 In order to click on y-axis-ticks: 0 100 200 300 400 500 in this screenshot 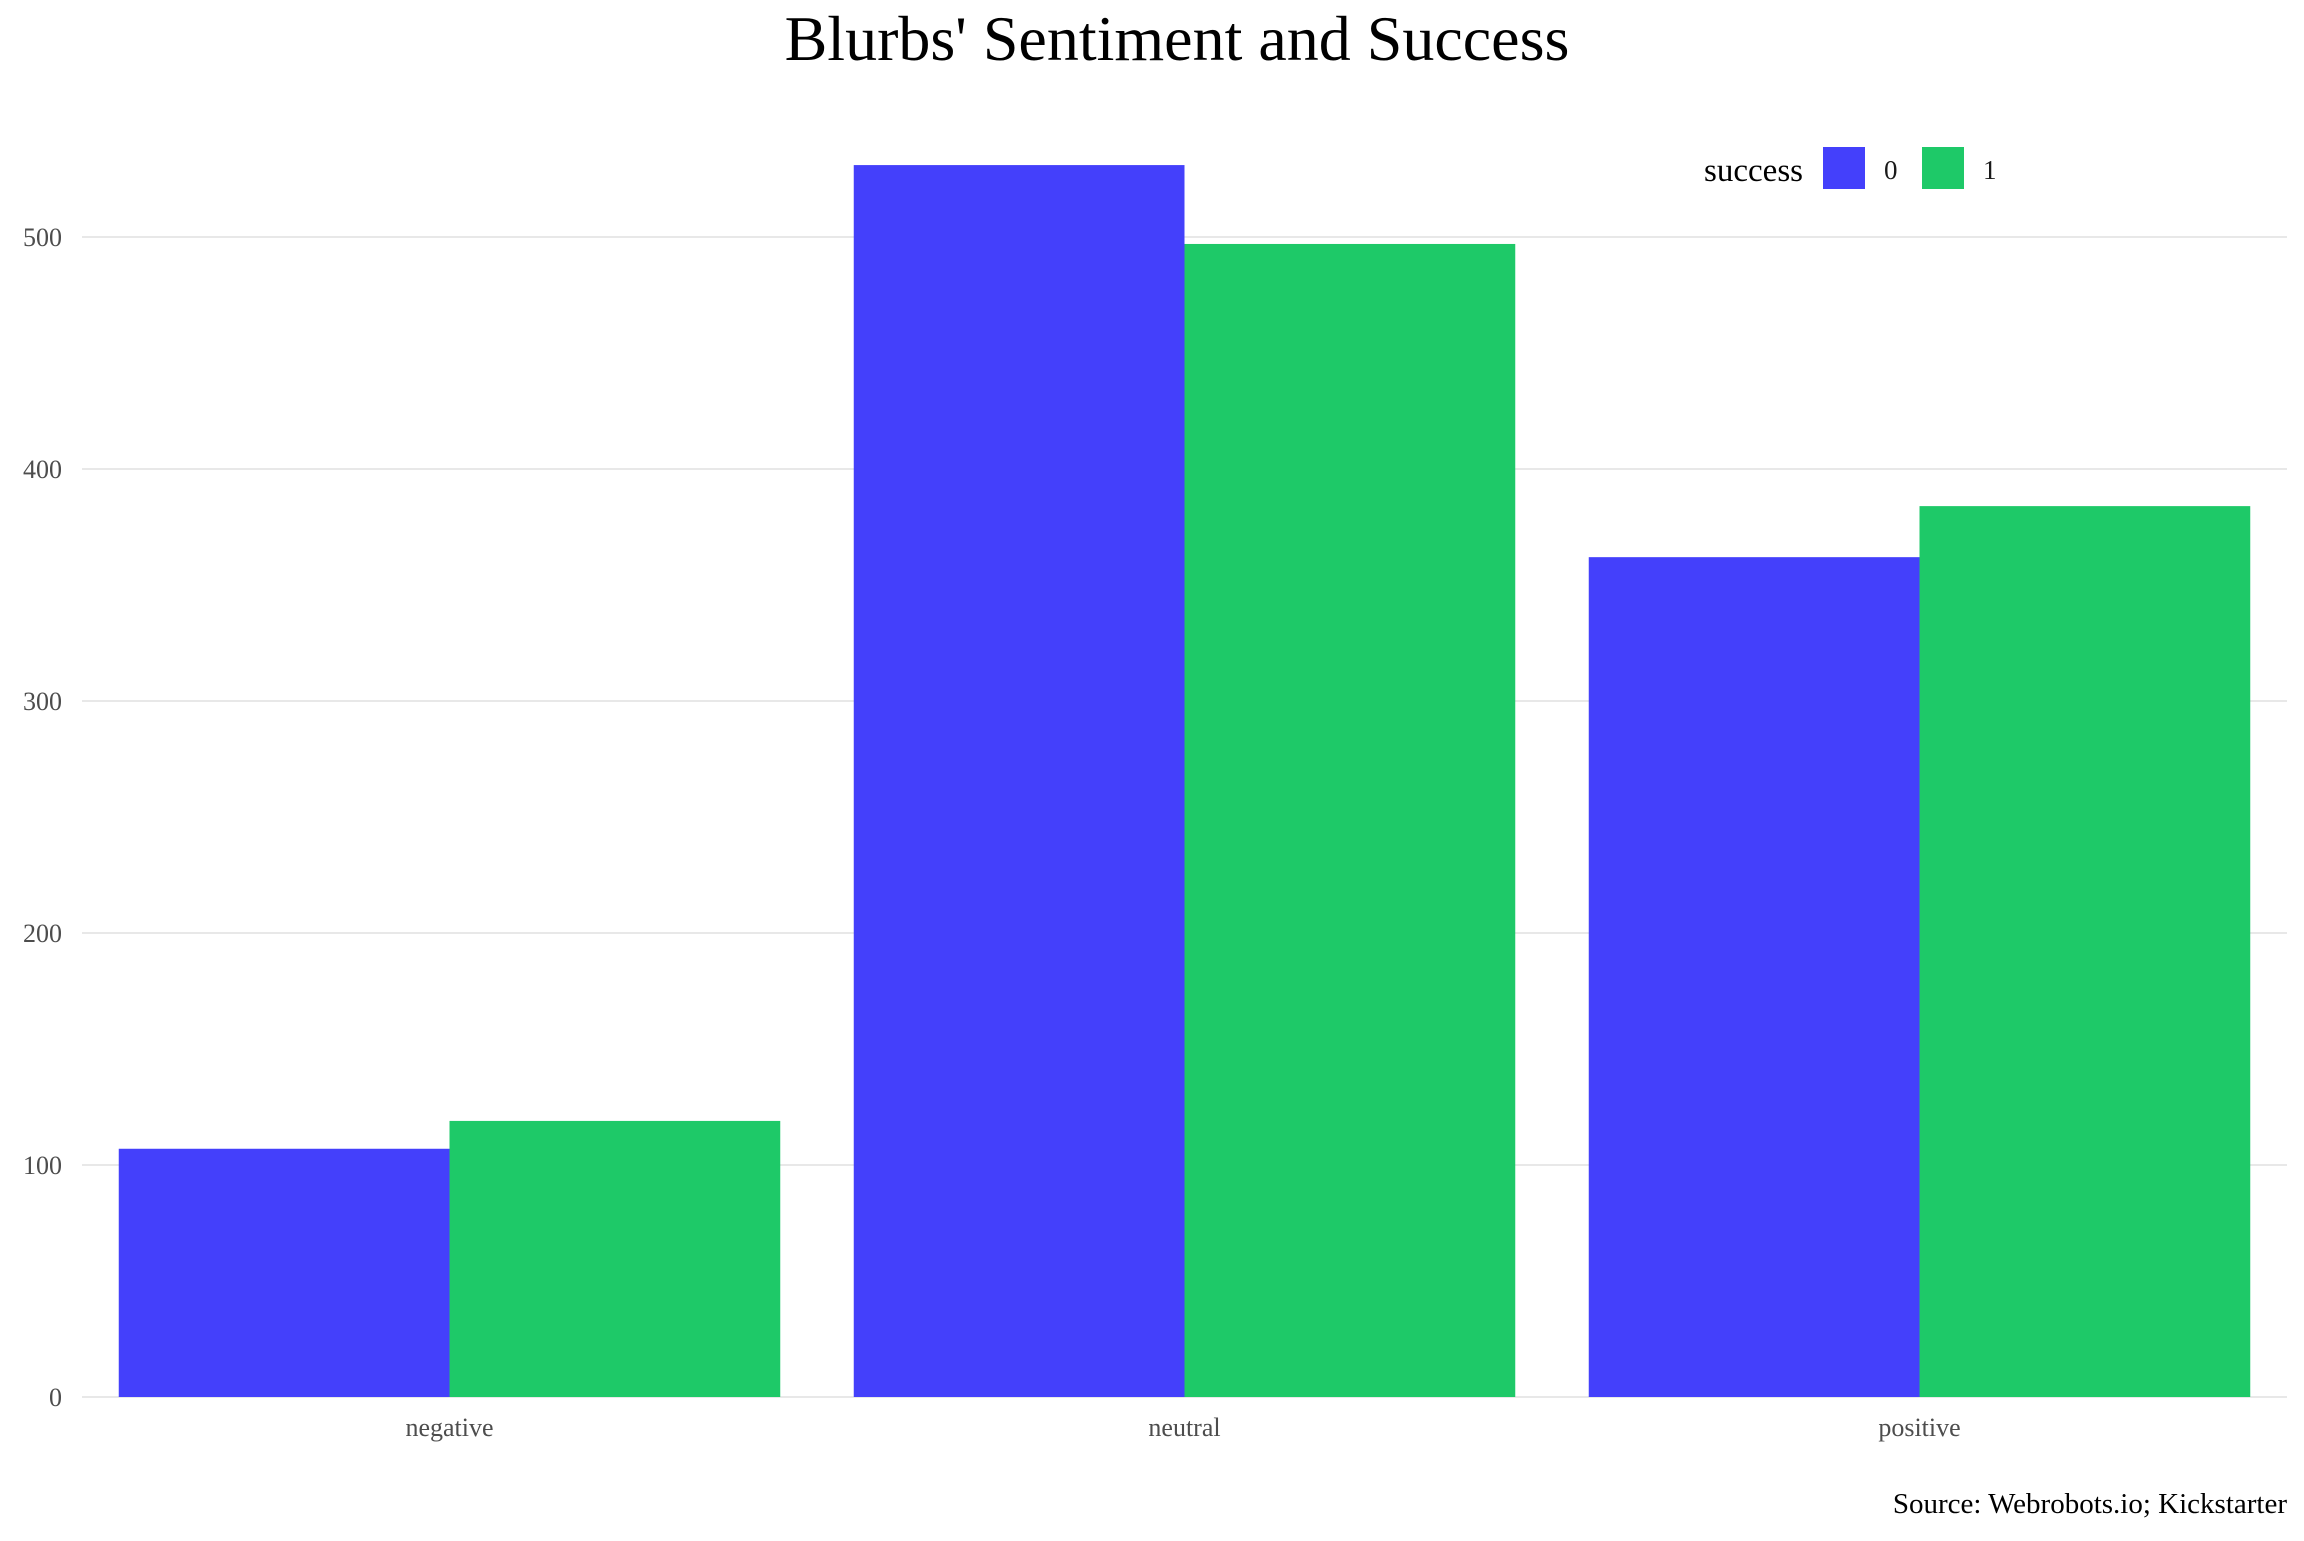, I will do `click(42, 817)`.